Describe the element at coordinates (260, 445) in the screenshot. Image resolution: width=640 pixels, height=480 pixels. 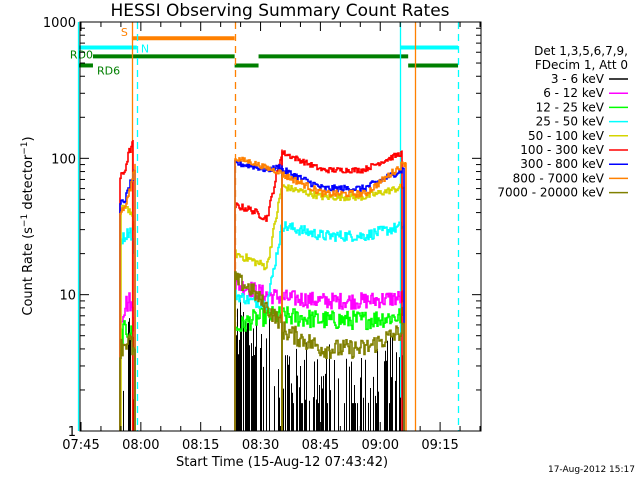
I see `x-tick-label: 08:30` at that location.